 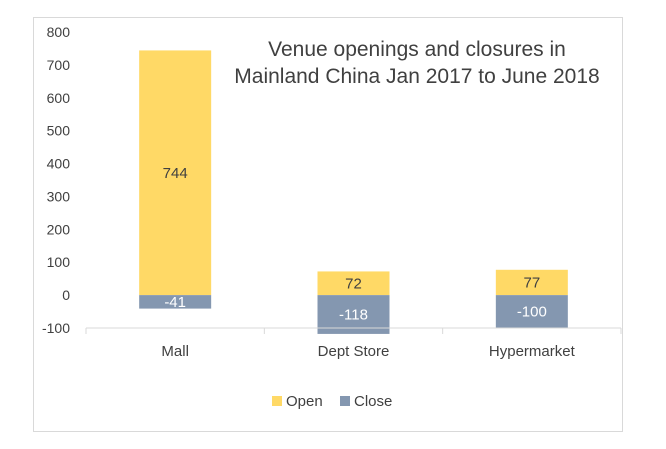 I want to click on y-tick-label: 300, so click(x=59, y=196).